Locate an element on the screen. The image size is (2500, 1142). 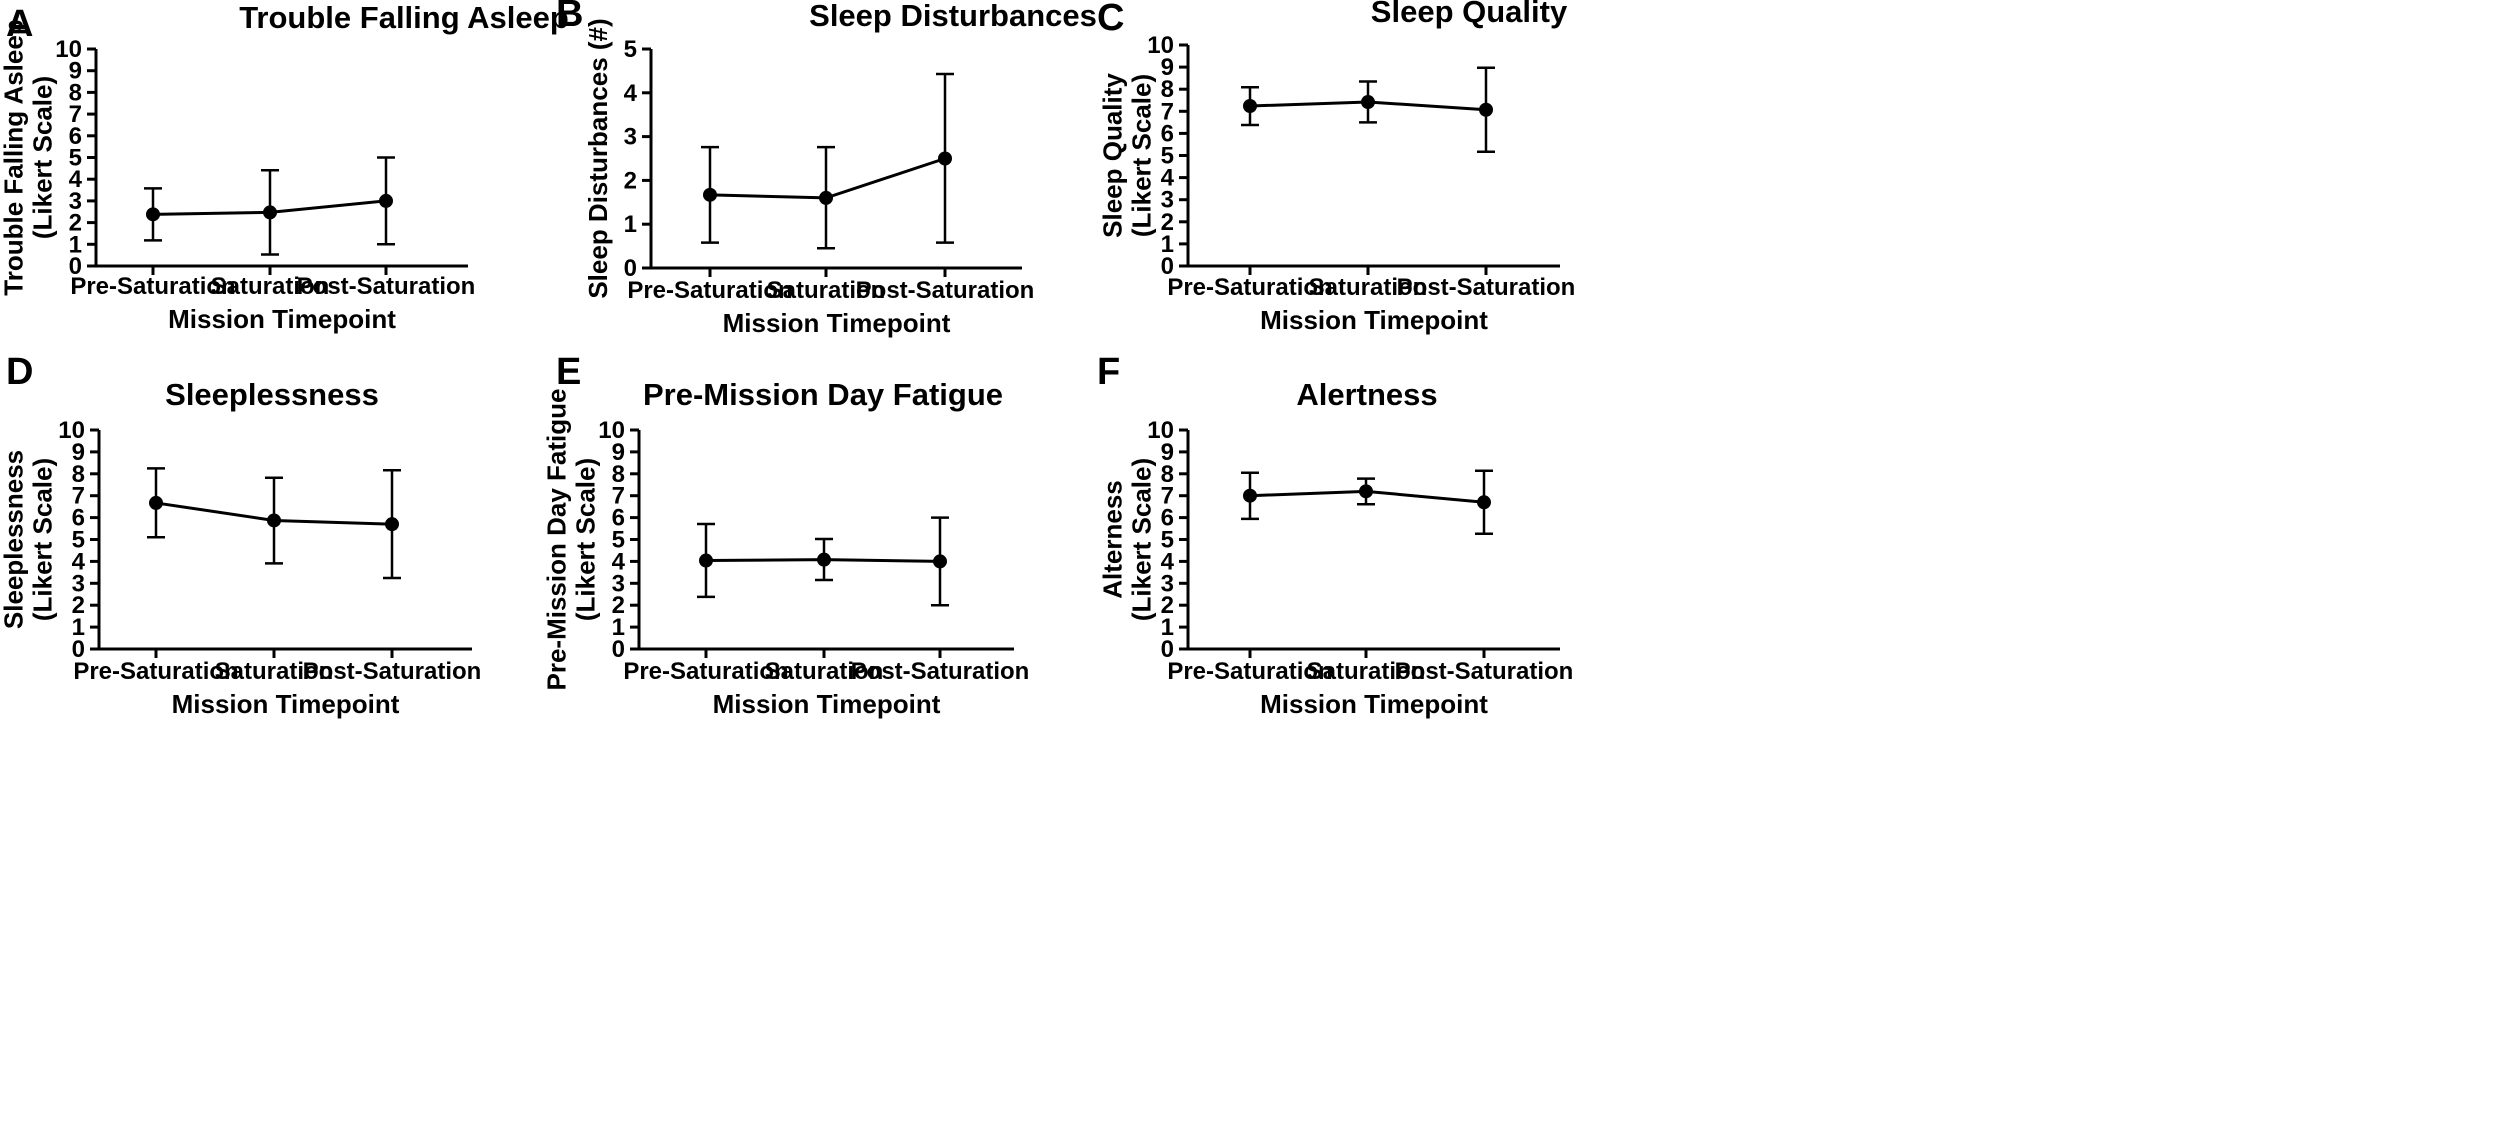
y-axis-label-line: Pre-Mission Day Fatigue is located at coordinates (557, 540).